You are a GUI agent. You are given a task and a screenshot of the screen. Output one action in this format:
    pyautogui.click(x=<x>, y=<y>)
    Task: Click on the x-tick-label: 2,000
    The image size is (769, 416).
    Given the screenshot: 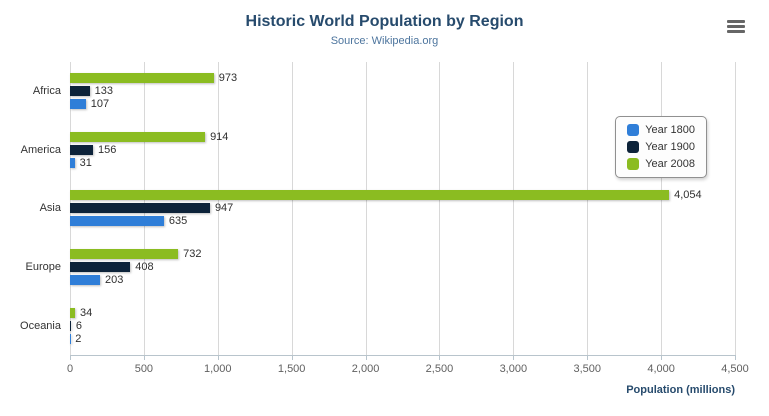 What is the action you would take?
    pyautogui.click(x=365, y=369)
    